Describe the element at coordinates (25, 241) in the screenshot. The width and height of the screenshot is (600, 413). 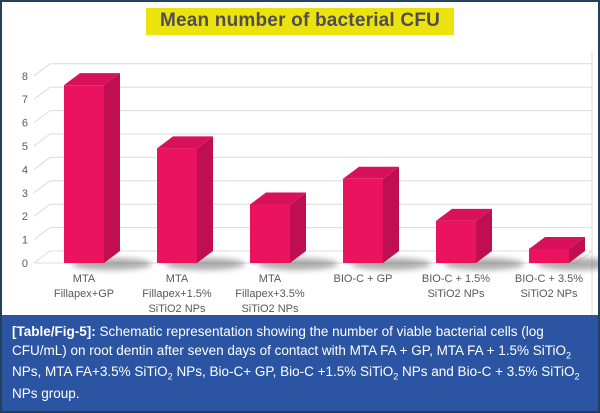
I see `y-tick-label: 1` at that location.